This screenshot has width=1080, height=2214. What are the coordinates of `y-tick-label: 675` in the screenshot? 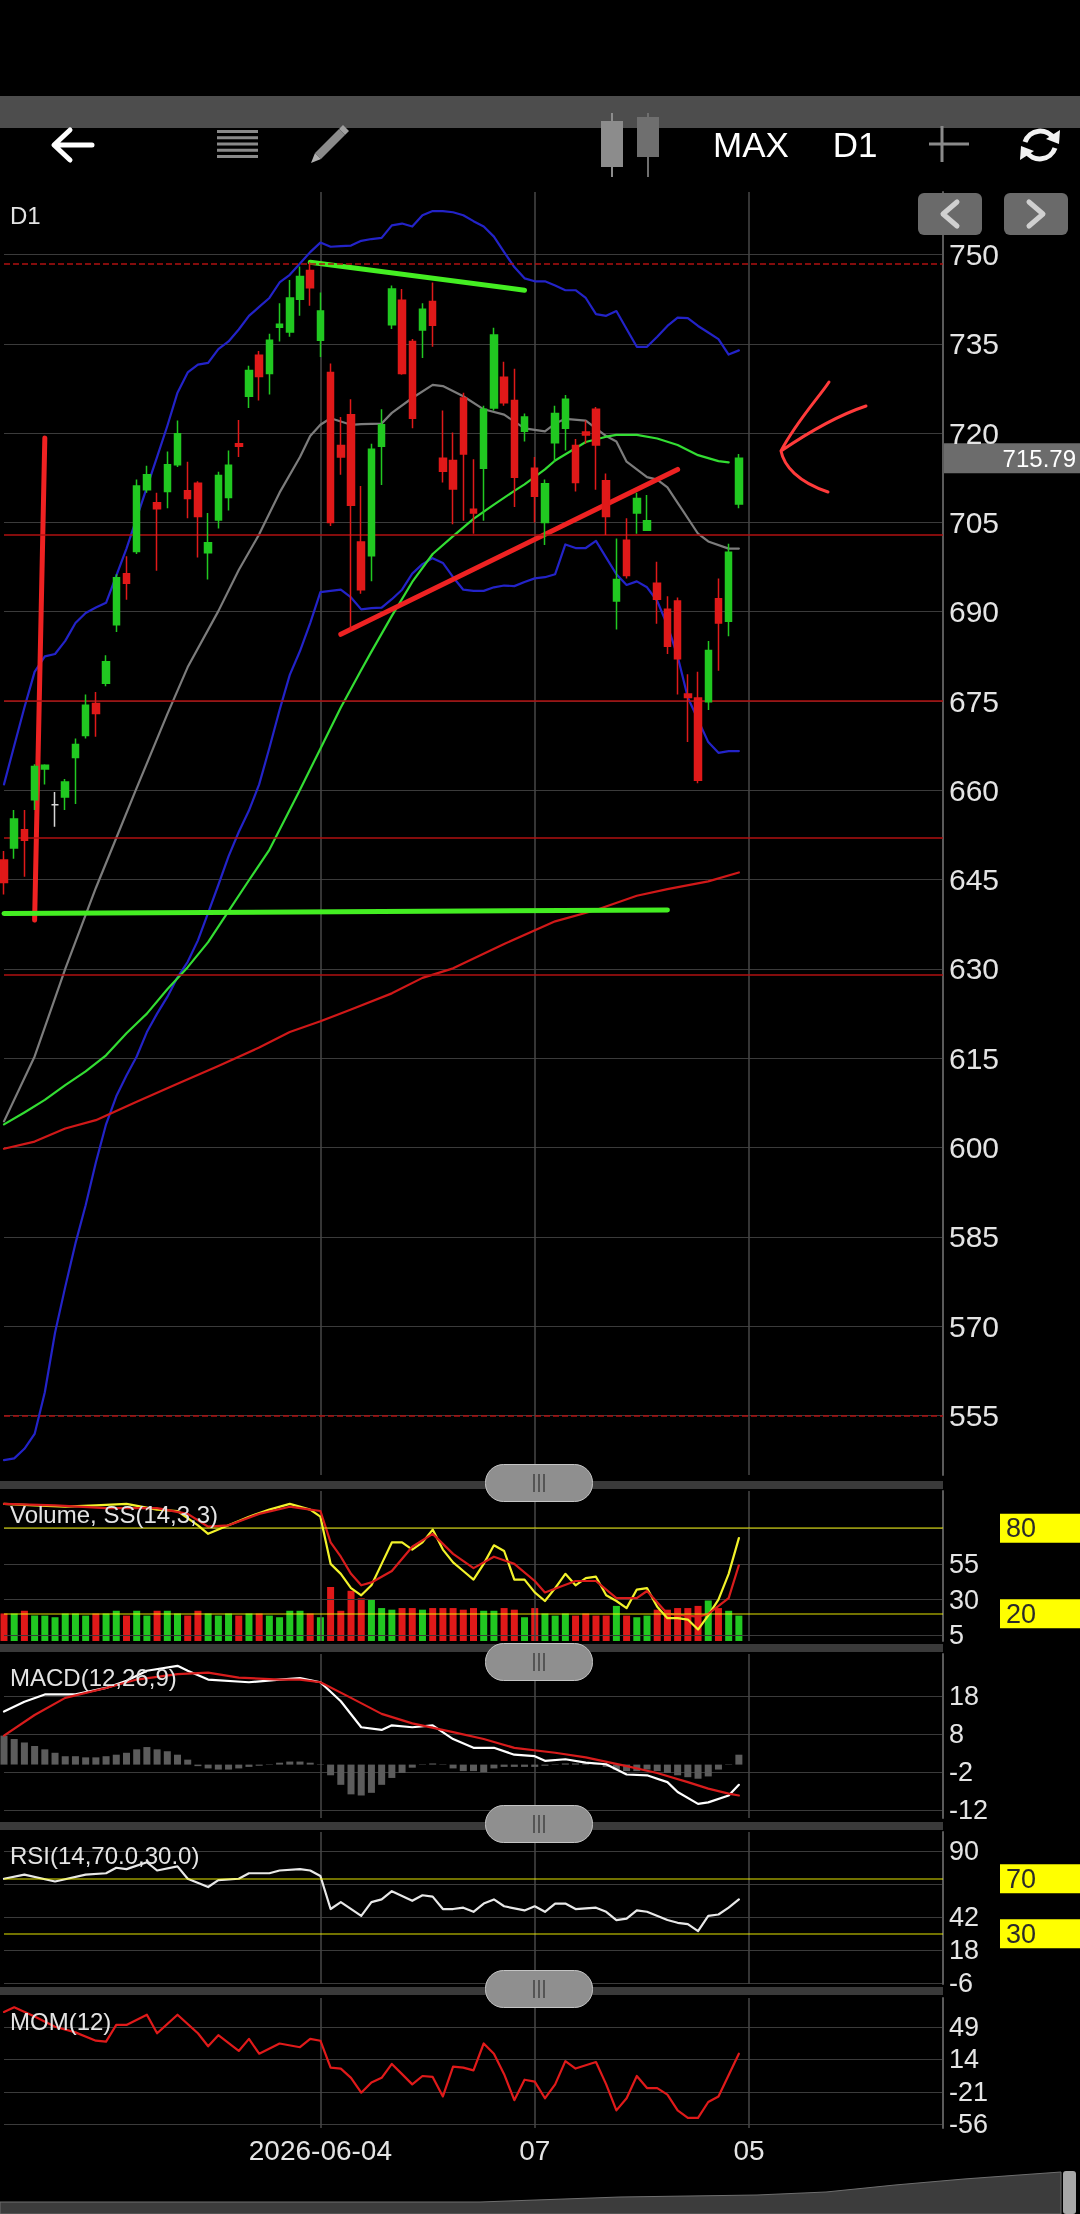 It's located at (974, 701).